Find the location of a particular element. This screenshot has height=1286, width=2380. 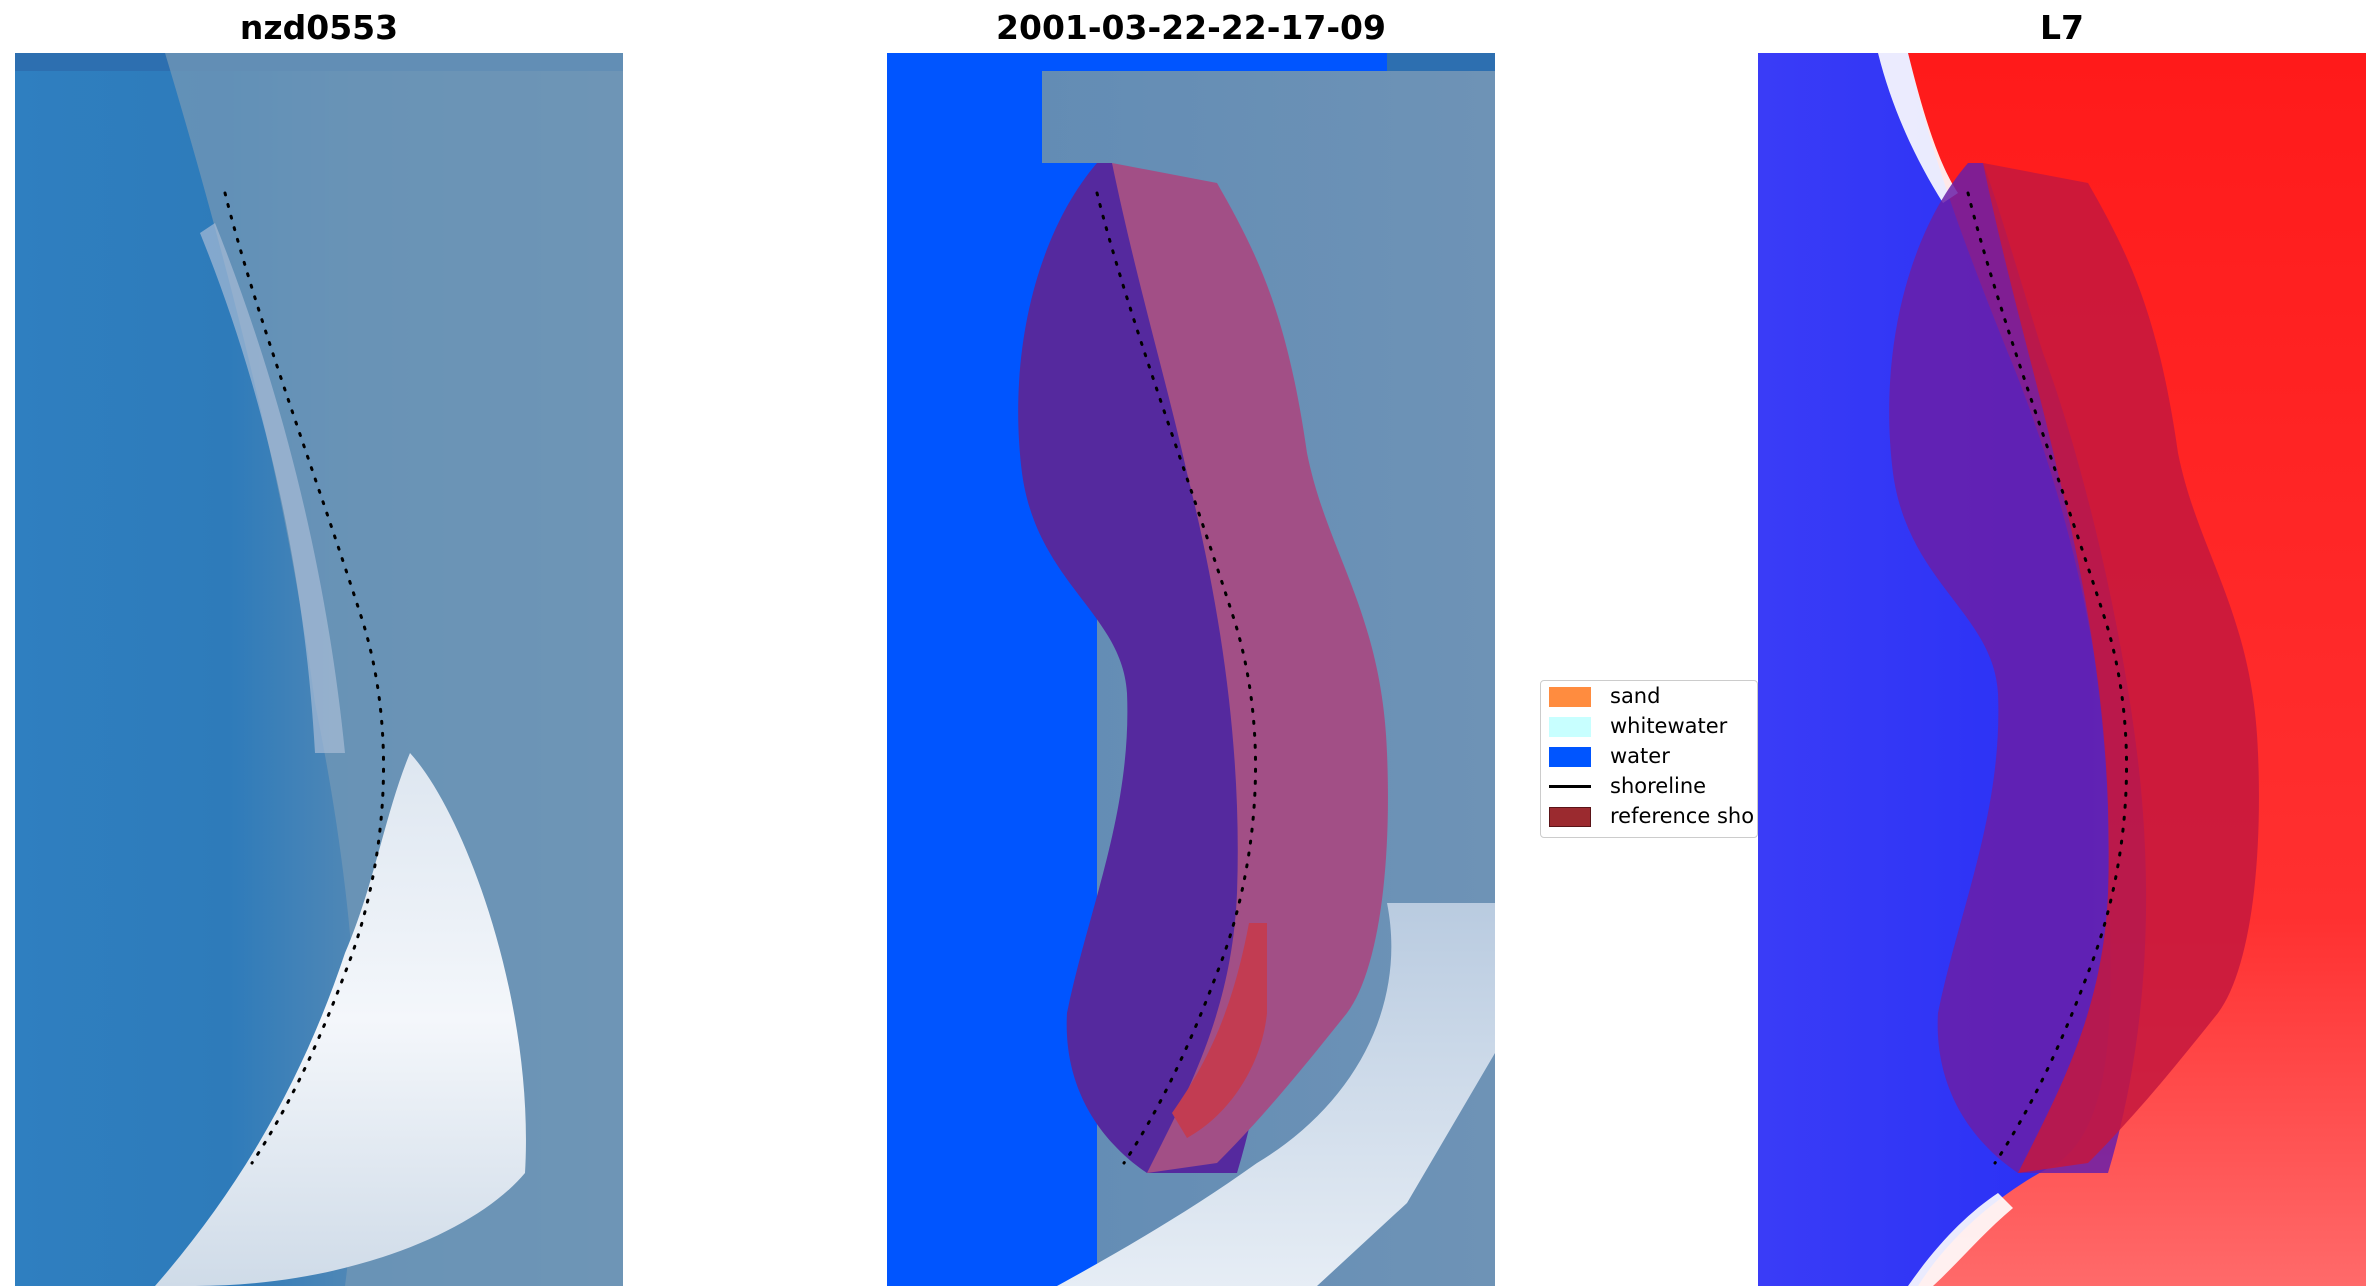

legend-swatch-water is located at coordinates (1570, 757).